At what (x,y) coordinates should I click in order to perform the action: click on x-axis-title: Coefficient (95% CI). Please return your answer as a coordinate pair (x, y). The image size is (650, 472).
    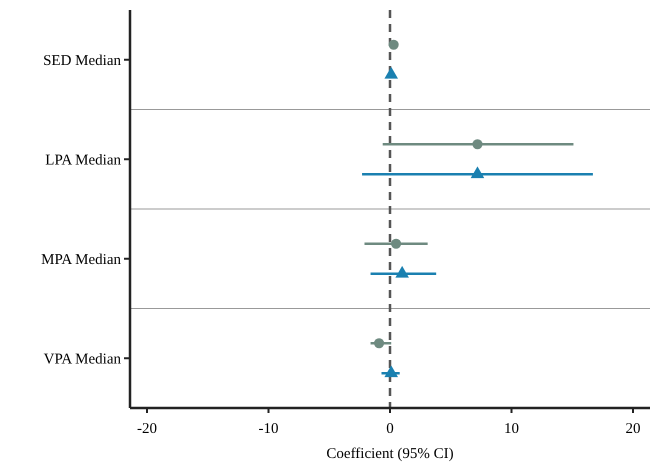
    Looking at the image, I should click on (390, 454).